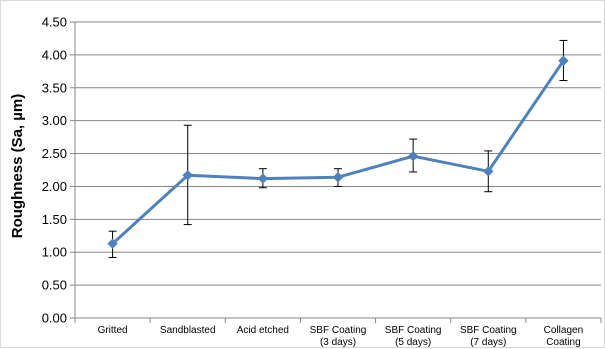 The width and height of the screenshot is (605, 349). What do you see at coordinates (54, 318) in the screenshot?
I see `y-tick-label: 0.00` at bounding box center [54, 318].